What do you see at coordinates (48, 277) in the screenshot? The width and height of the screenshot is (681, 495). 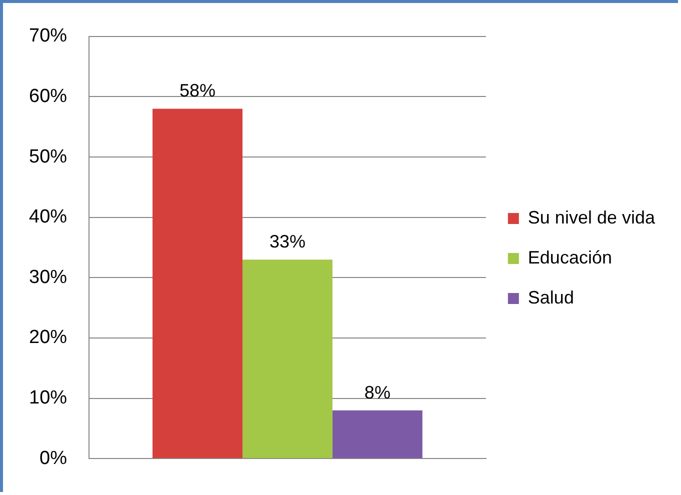 I see `y-tick-label: 30%` at bounding box center [48, 277].